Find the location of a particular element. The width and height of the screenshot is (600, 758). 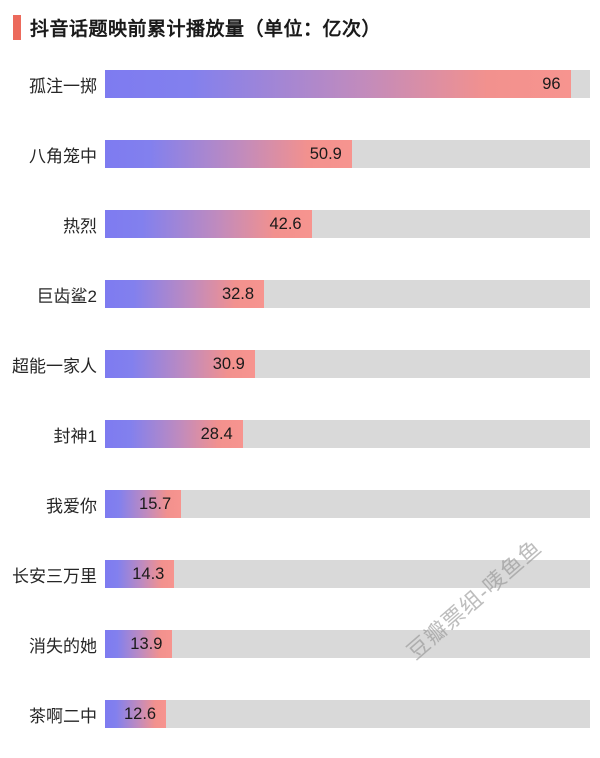

bar-track: 28.4 is located at coordinates (347, 434).